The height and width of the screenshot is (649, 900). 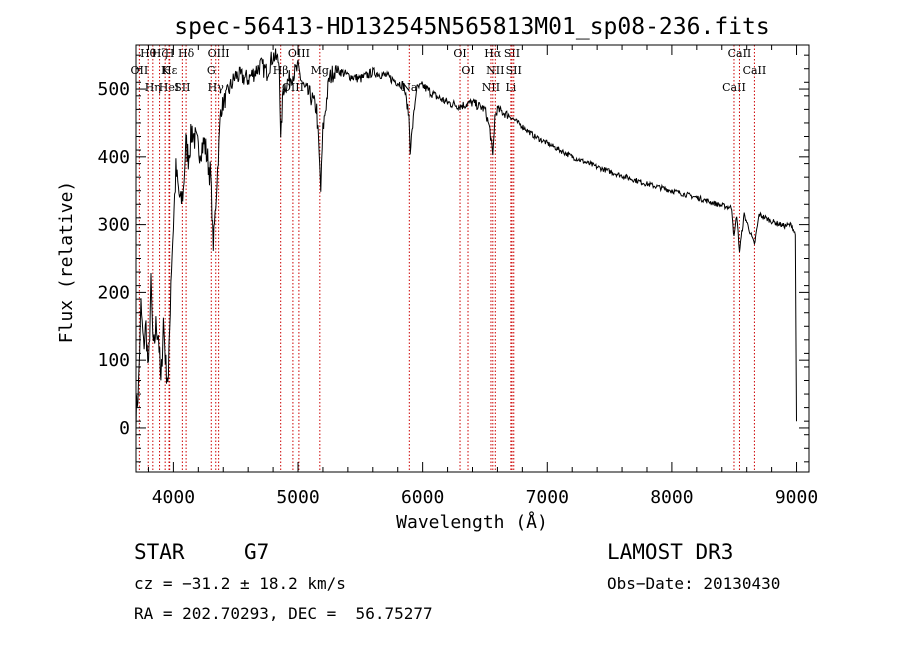 I want to click on spectral-line-label: Hε, so click(x=170, y=70).